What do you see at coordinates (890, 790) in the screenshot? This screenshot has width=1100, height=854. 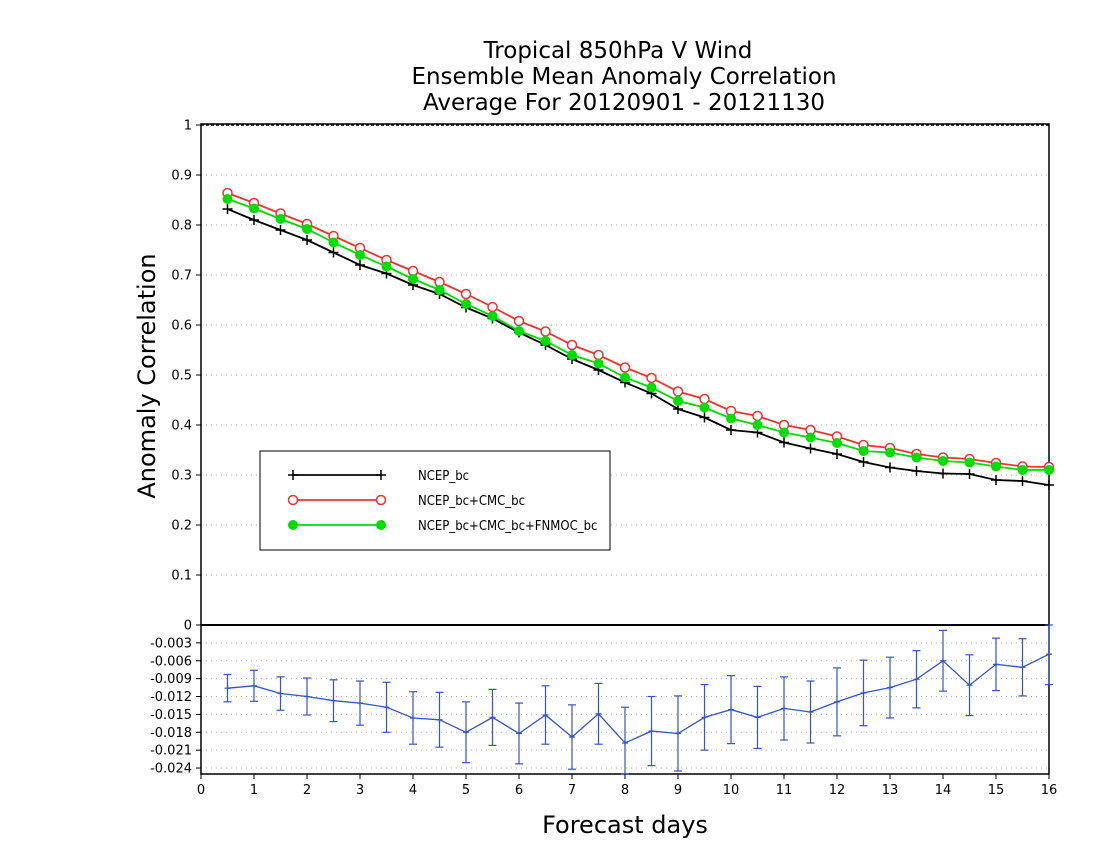 I see `x-tick-label-13: 13` at bounding box center [890, 790].